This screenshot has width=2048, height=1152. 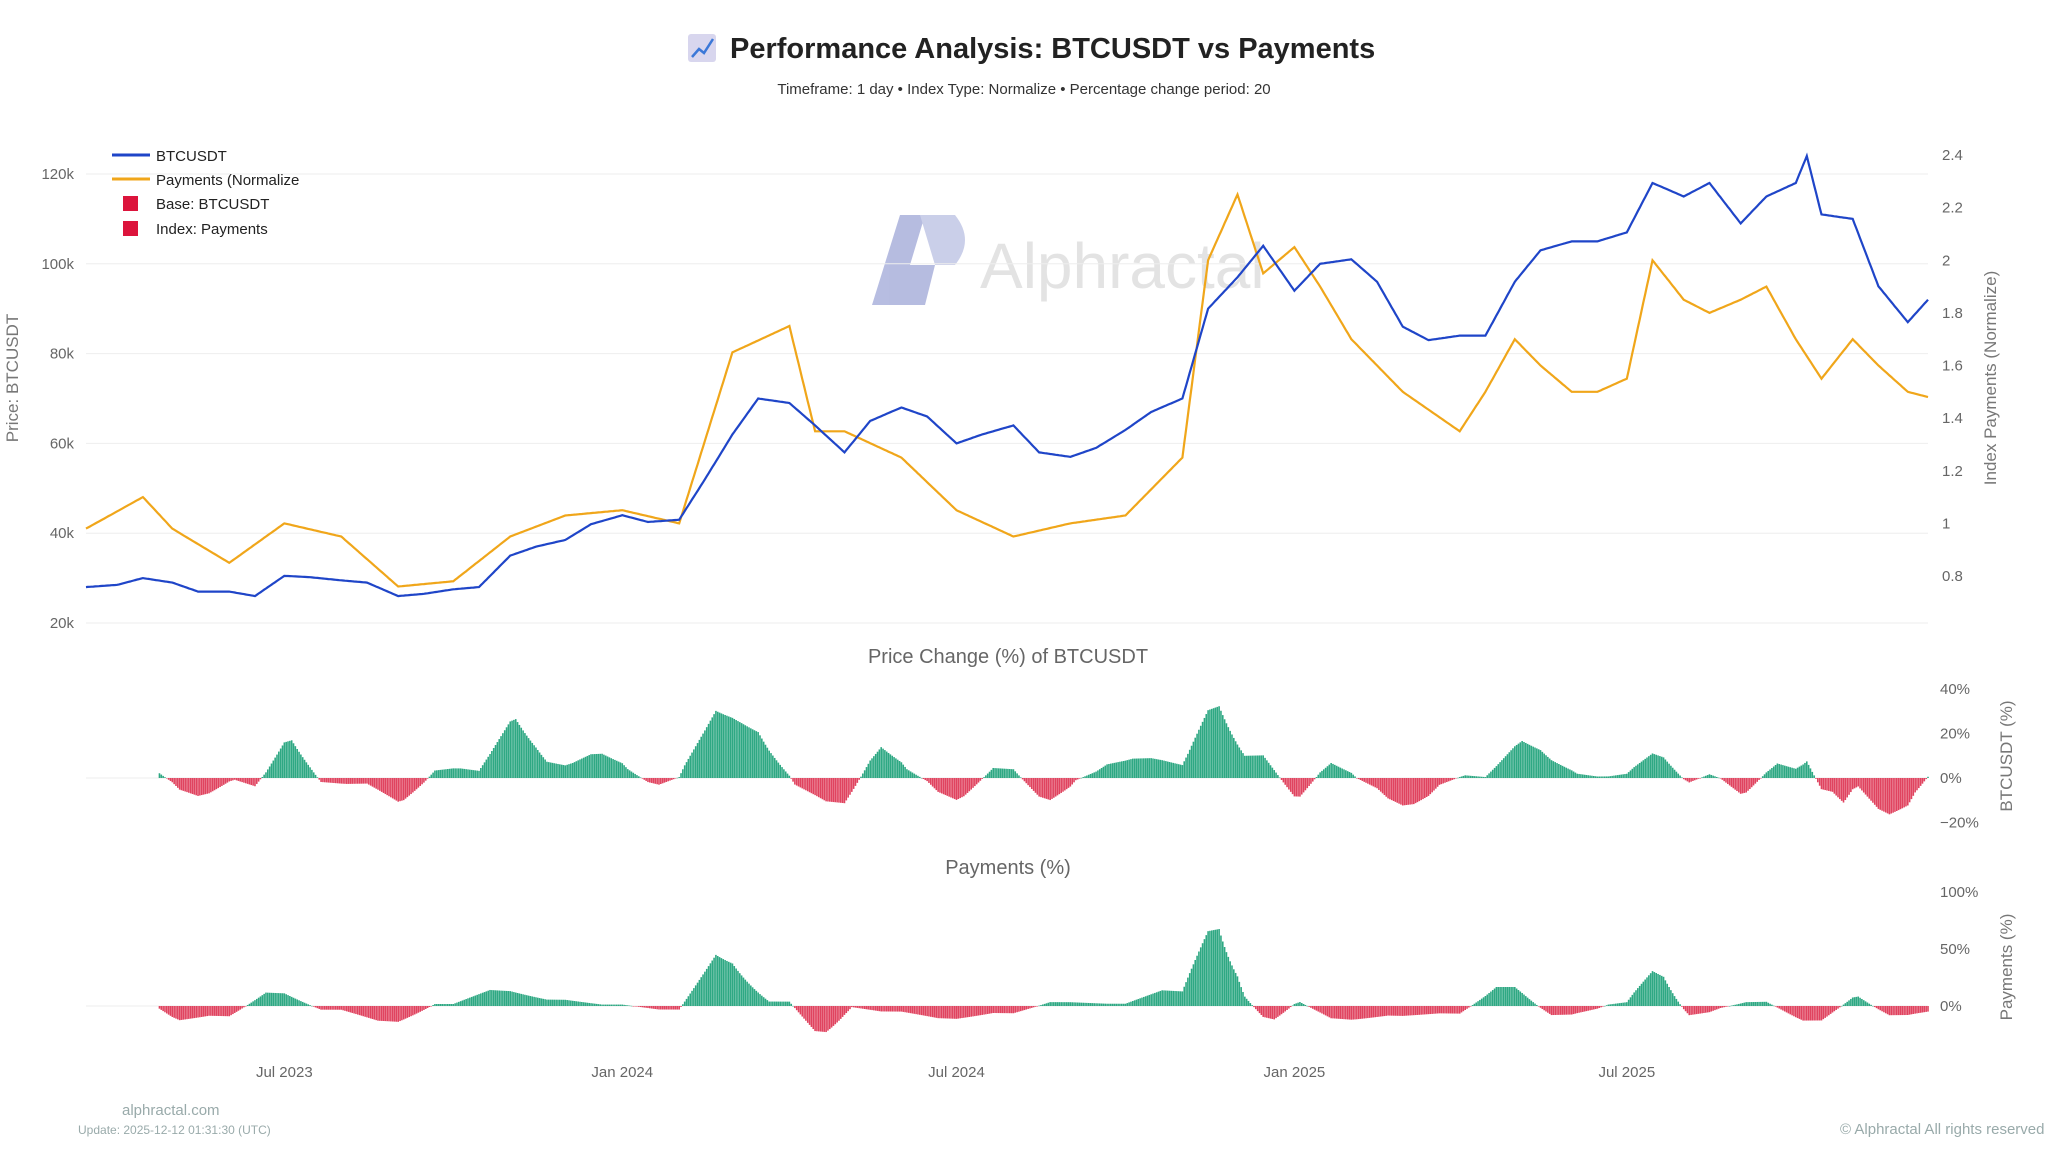 I want to click on x-axis-ticks: Jul 2023 Jan 2024 Jul 2024 Jan 2025 Jul 2025, so click(x=955, y=1072).